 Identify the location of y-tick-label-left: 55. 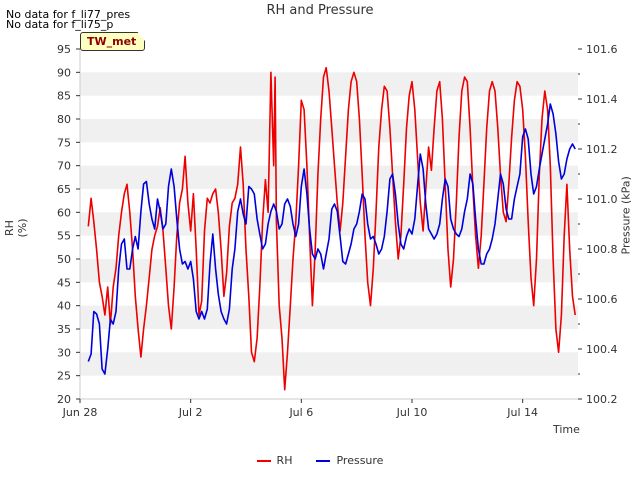
(64, 236).